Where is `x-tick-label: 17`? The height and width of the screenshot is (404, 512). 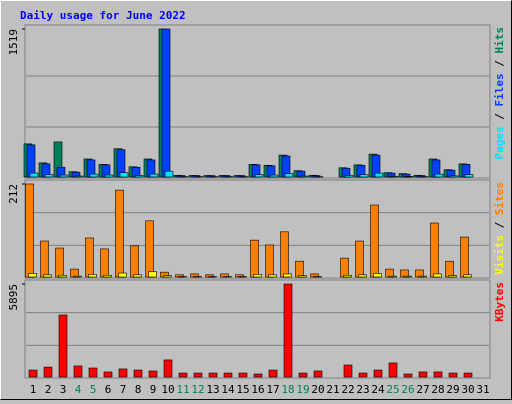 x-tick-label: 17 is located at coordinates (272, 389).